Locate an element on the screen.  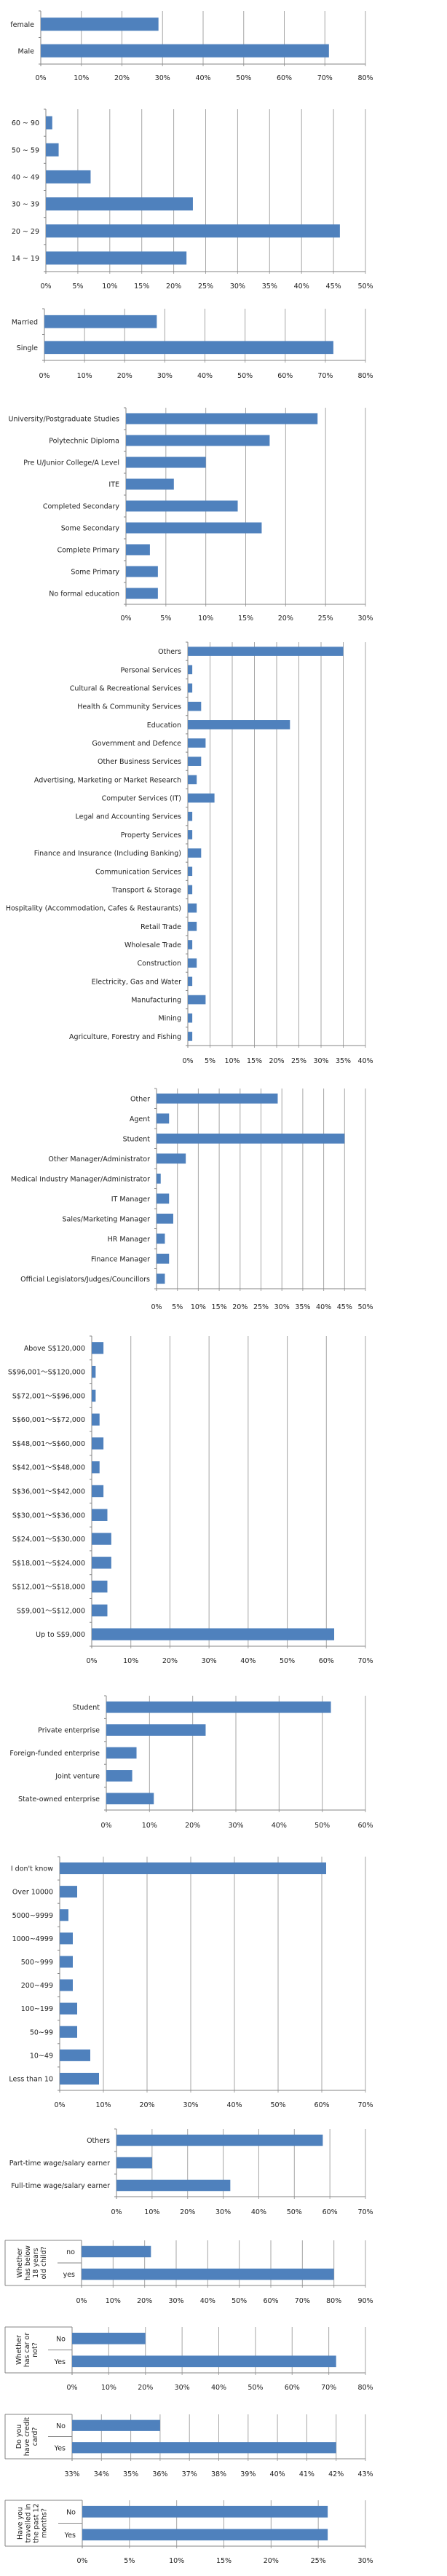
category-label: No is located at coordinates (61, 2426).